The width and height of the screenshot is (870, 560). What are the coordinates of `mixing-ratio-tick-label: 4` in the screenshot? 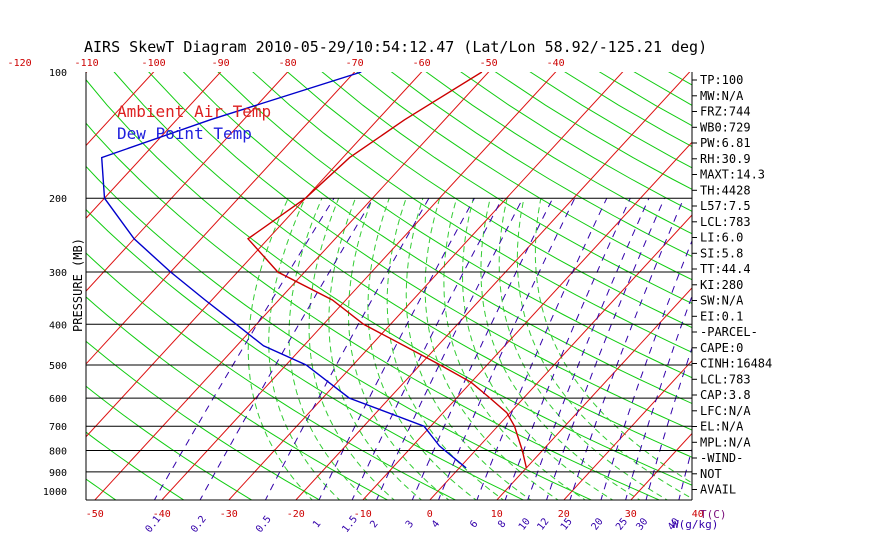 It's located at (436, 525).